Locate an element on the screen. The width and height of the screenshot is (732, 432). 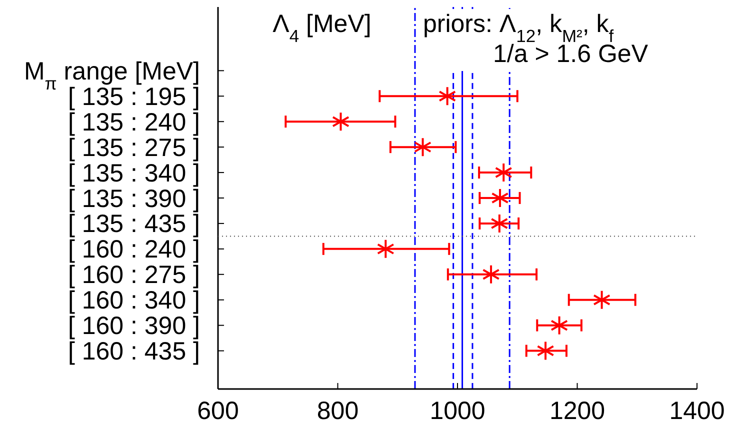
x-tick-label: 1000 is located at coordinates (458, 410).